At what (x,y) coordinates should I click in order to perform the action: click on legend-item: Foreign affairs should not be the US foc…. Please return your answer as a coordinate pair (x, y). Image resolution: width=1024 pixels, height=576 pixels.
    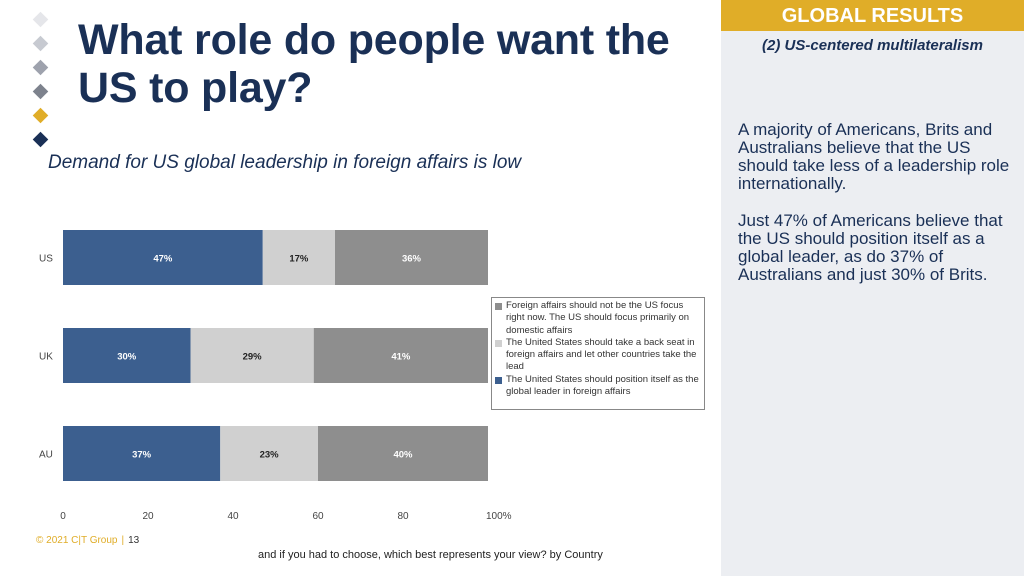
    Looking at the image, I should click on (597, 318).